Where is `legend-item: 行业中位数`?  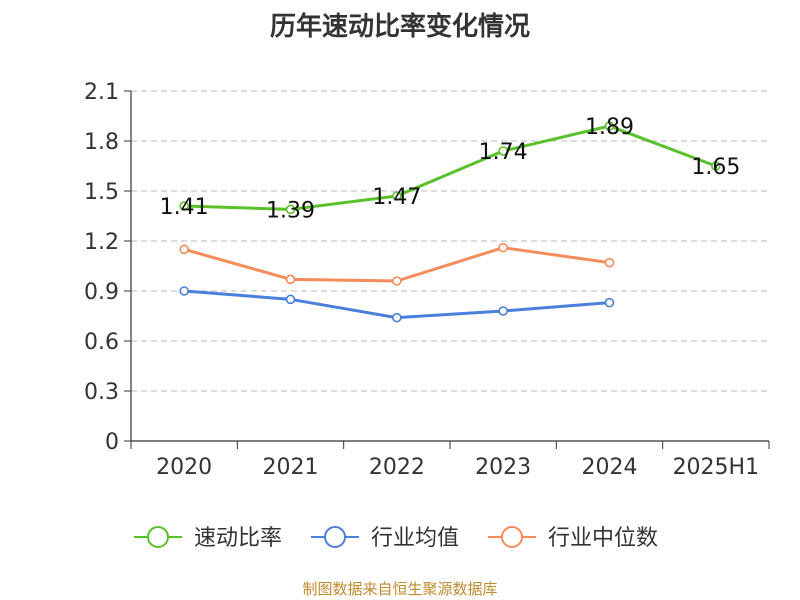 legend-item: 行业中位数 is located at coordinates (573, 538).